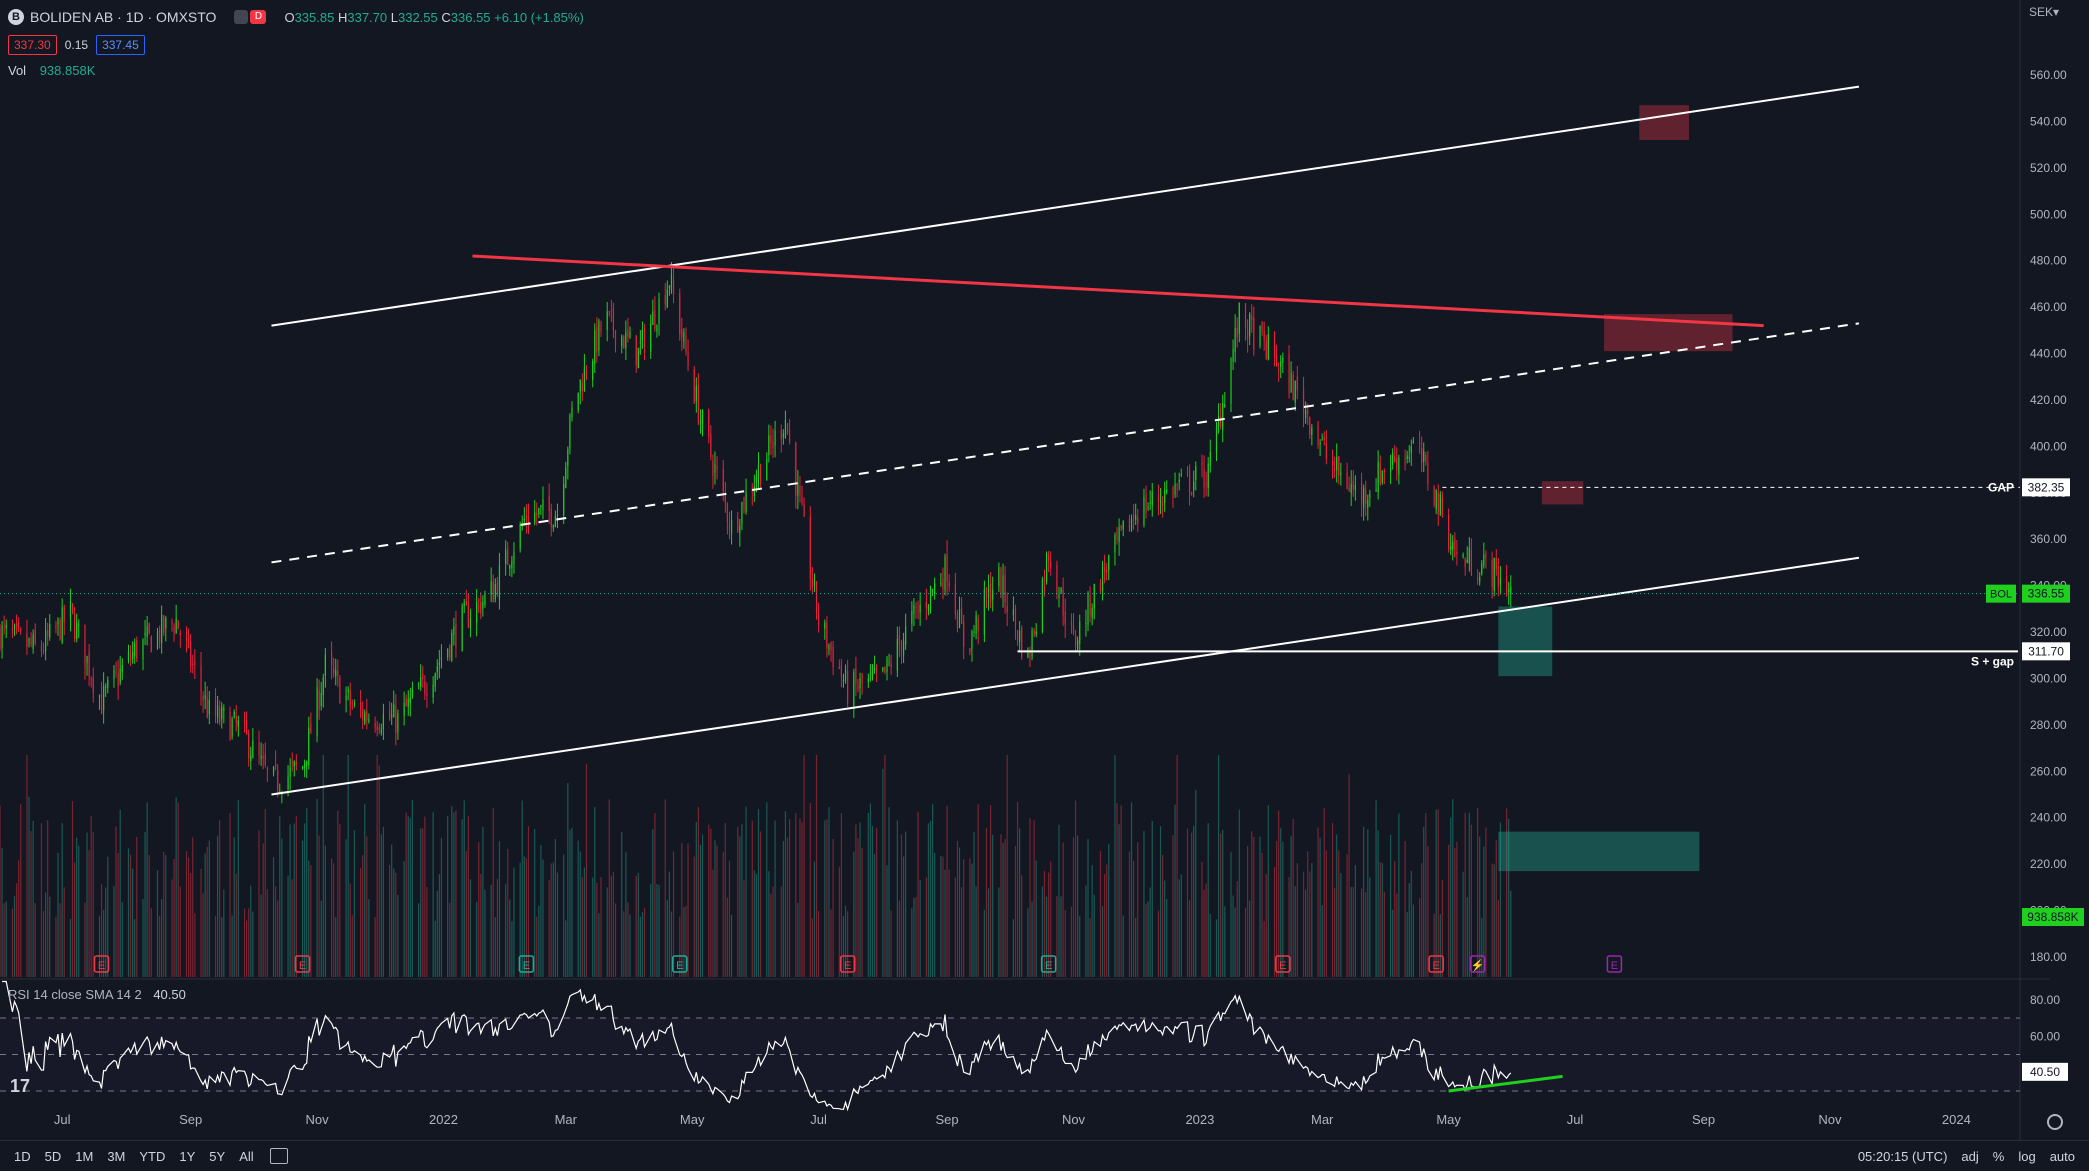 This screenshot has height=1171, width=2089. Describe the element at coordinates (2052, 917) in the screenshot. I see `volume-tag-text: 938.858K` at that location.